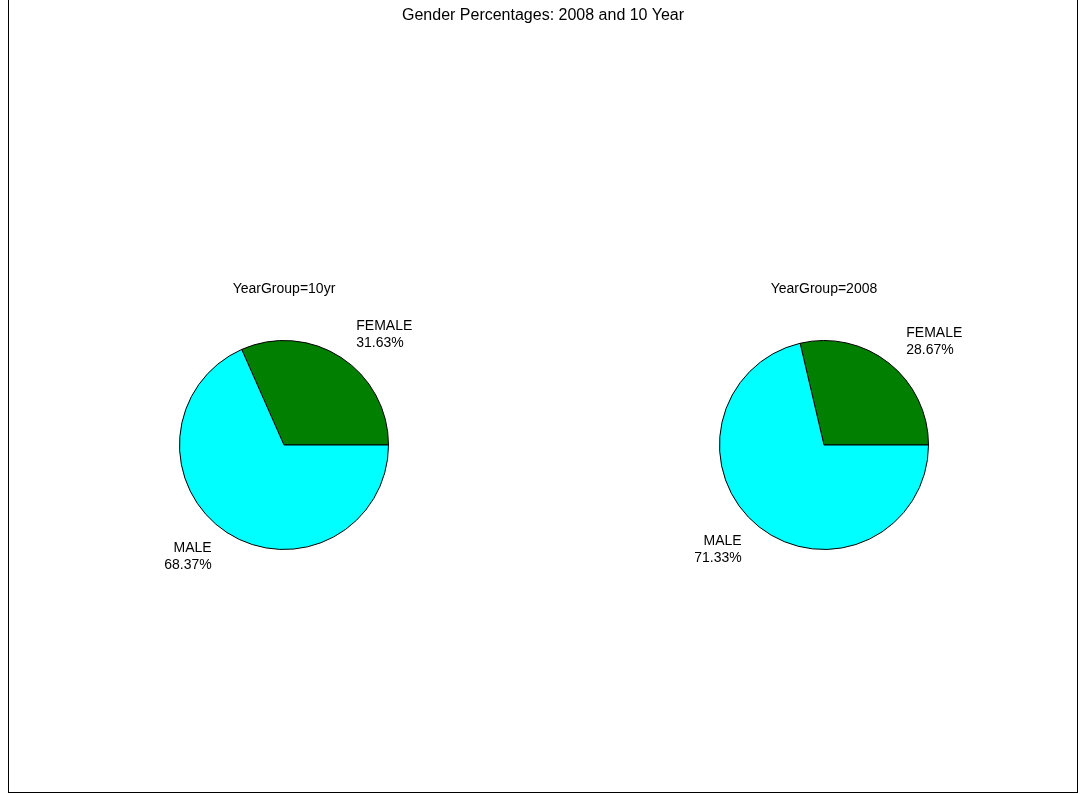  I want to click on data-label: 71.33%, so click(718, 556).